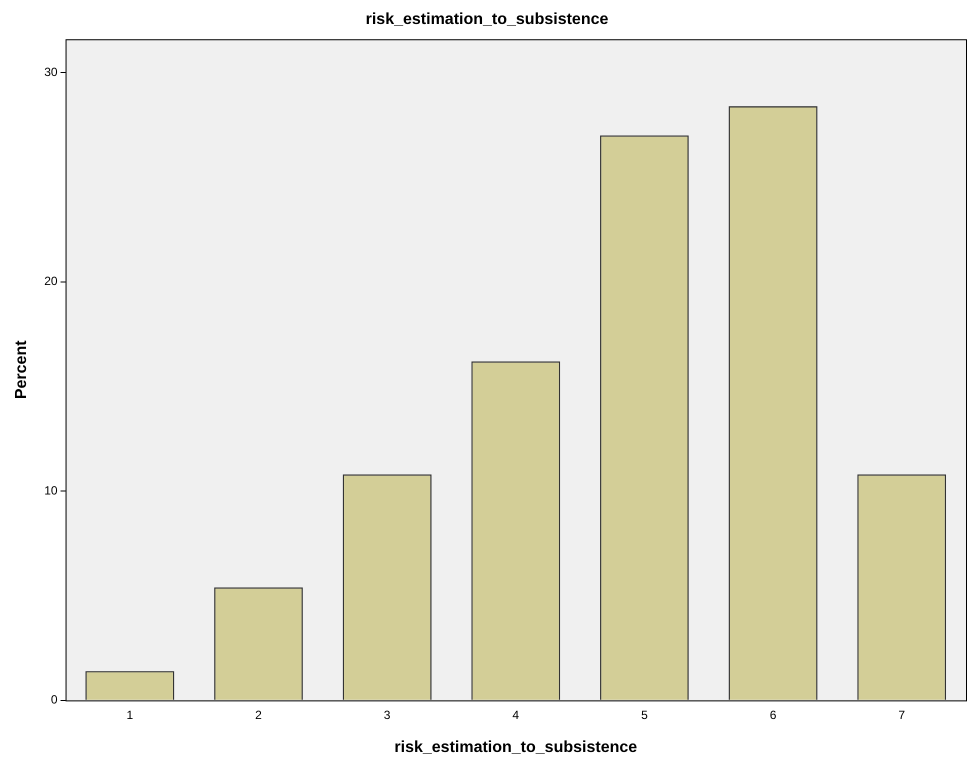 This screenshot has width=968, height=771. What do you see at coordinates (51, 71) in the screenshot?
I see `y-tick-label: 30` at bounding box center [51, 71].